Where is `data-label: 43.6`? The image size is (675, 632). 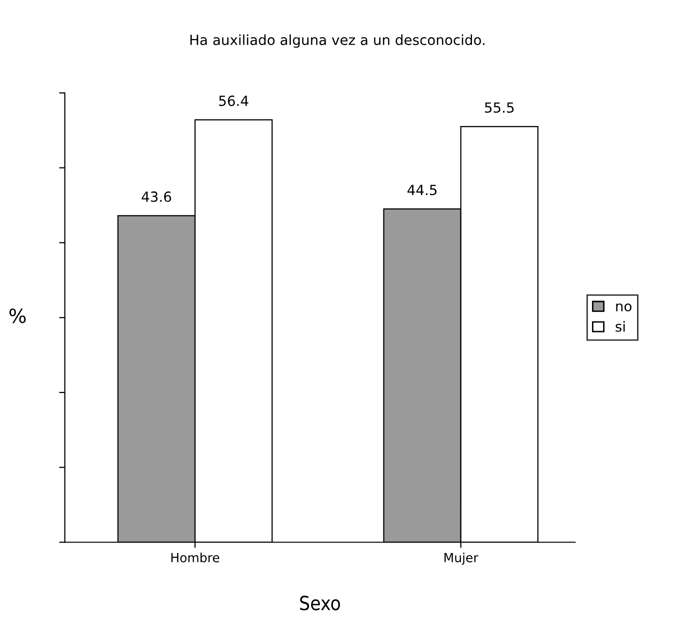
data-label: 43.6 is located at coordinates (157, 196).